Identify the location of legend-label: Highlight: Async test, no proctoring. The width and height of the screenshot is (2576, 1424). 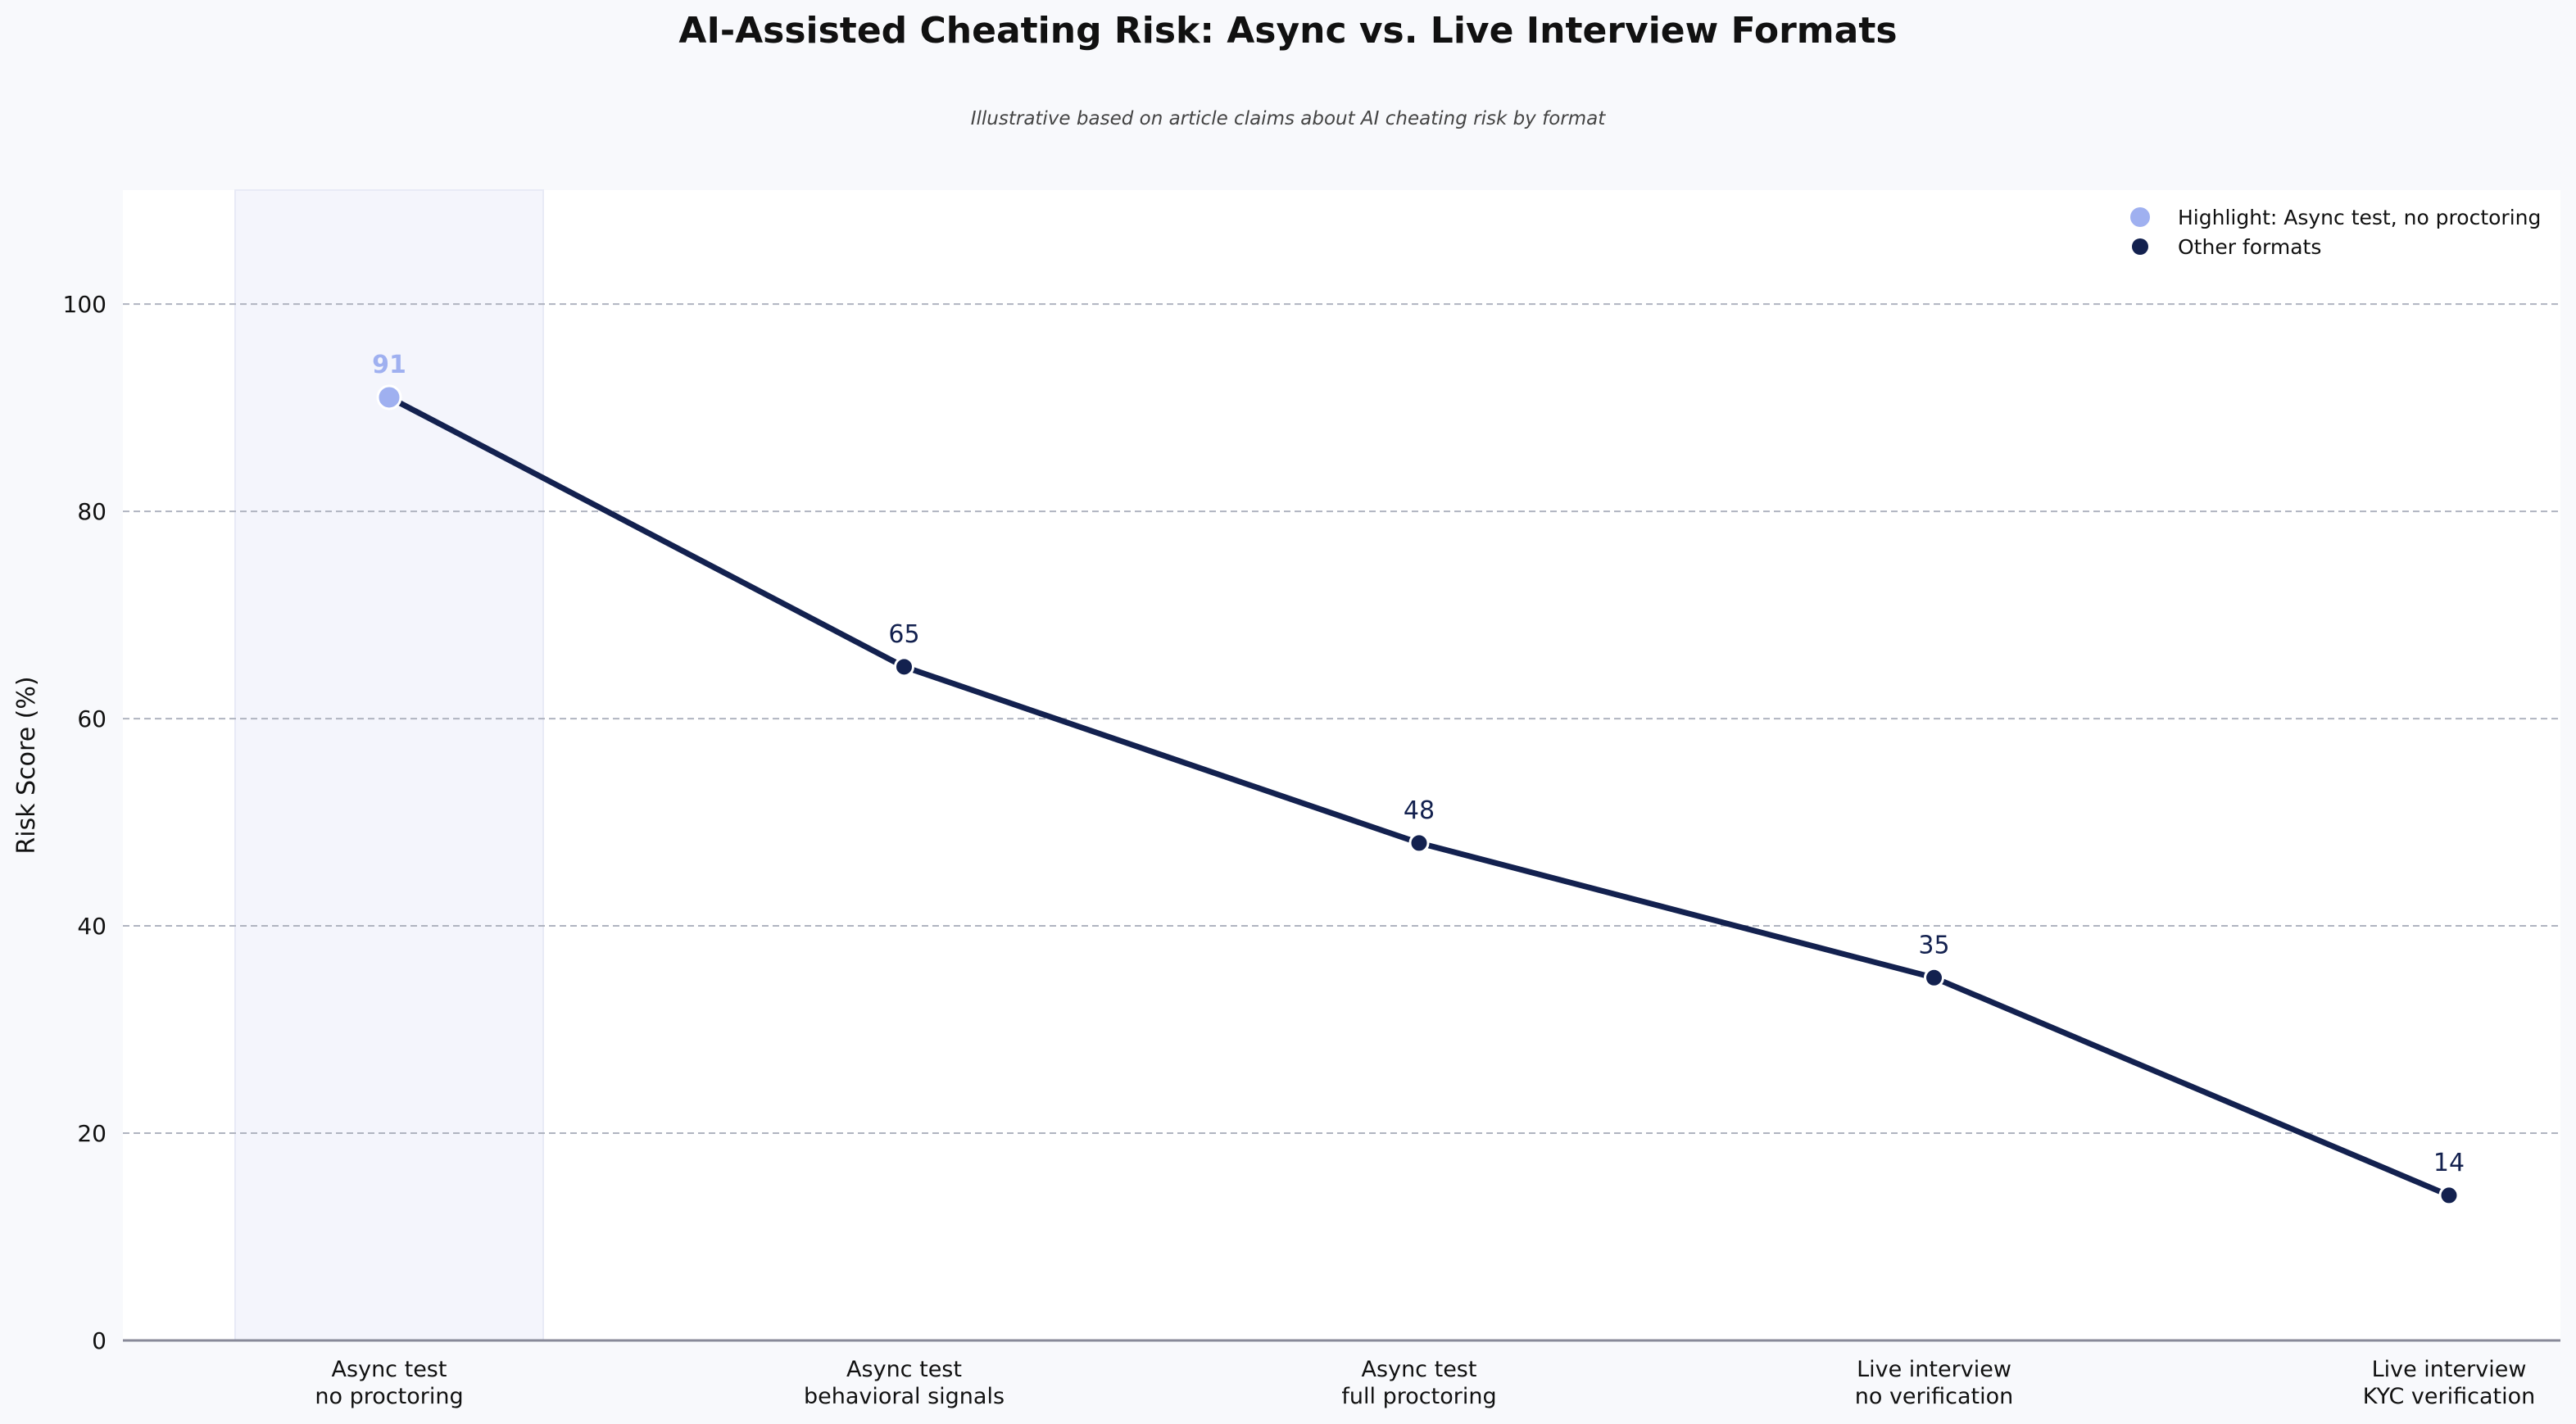
(2359, 217).